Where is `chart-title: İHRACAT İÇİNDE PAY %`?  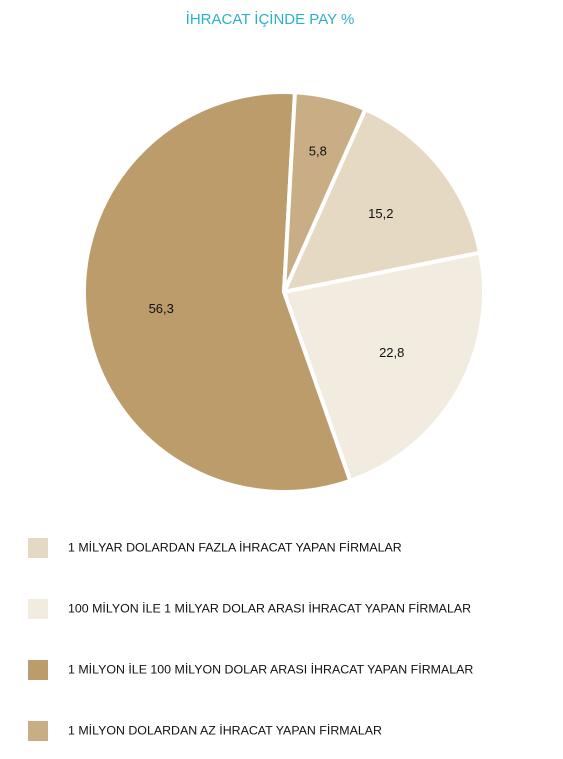
chart-title: İHRACAT İÇİNDE PAY % is located at coordinates (270, 19).